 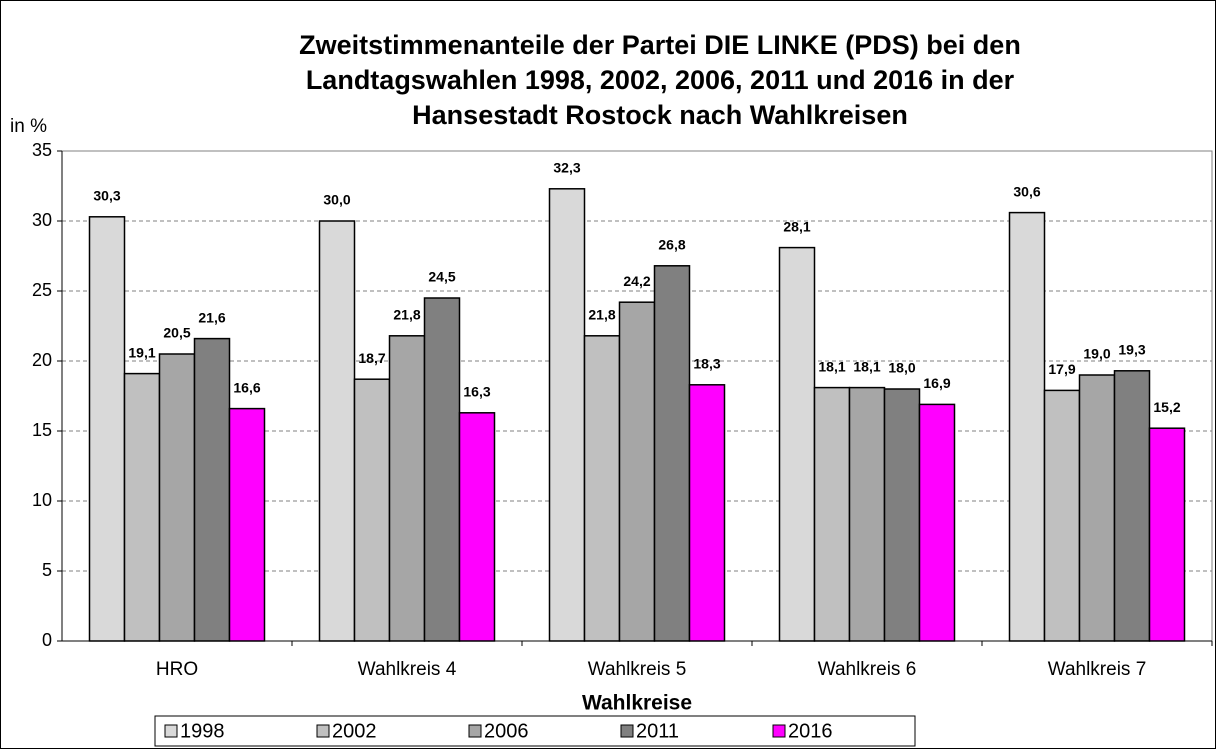 I want to click on y-tick-label: 5, so click(x=47, y=570).